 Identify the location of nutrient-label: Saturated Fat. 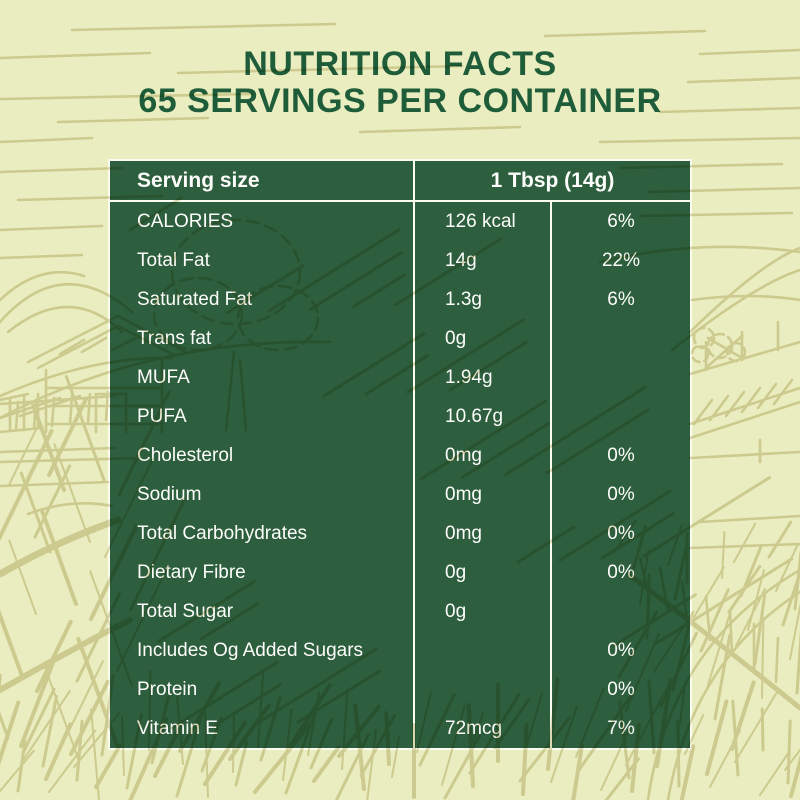
(262, 299).